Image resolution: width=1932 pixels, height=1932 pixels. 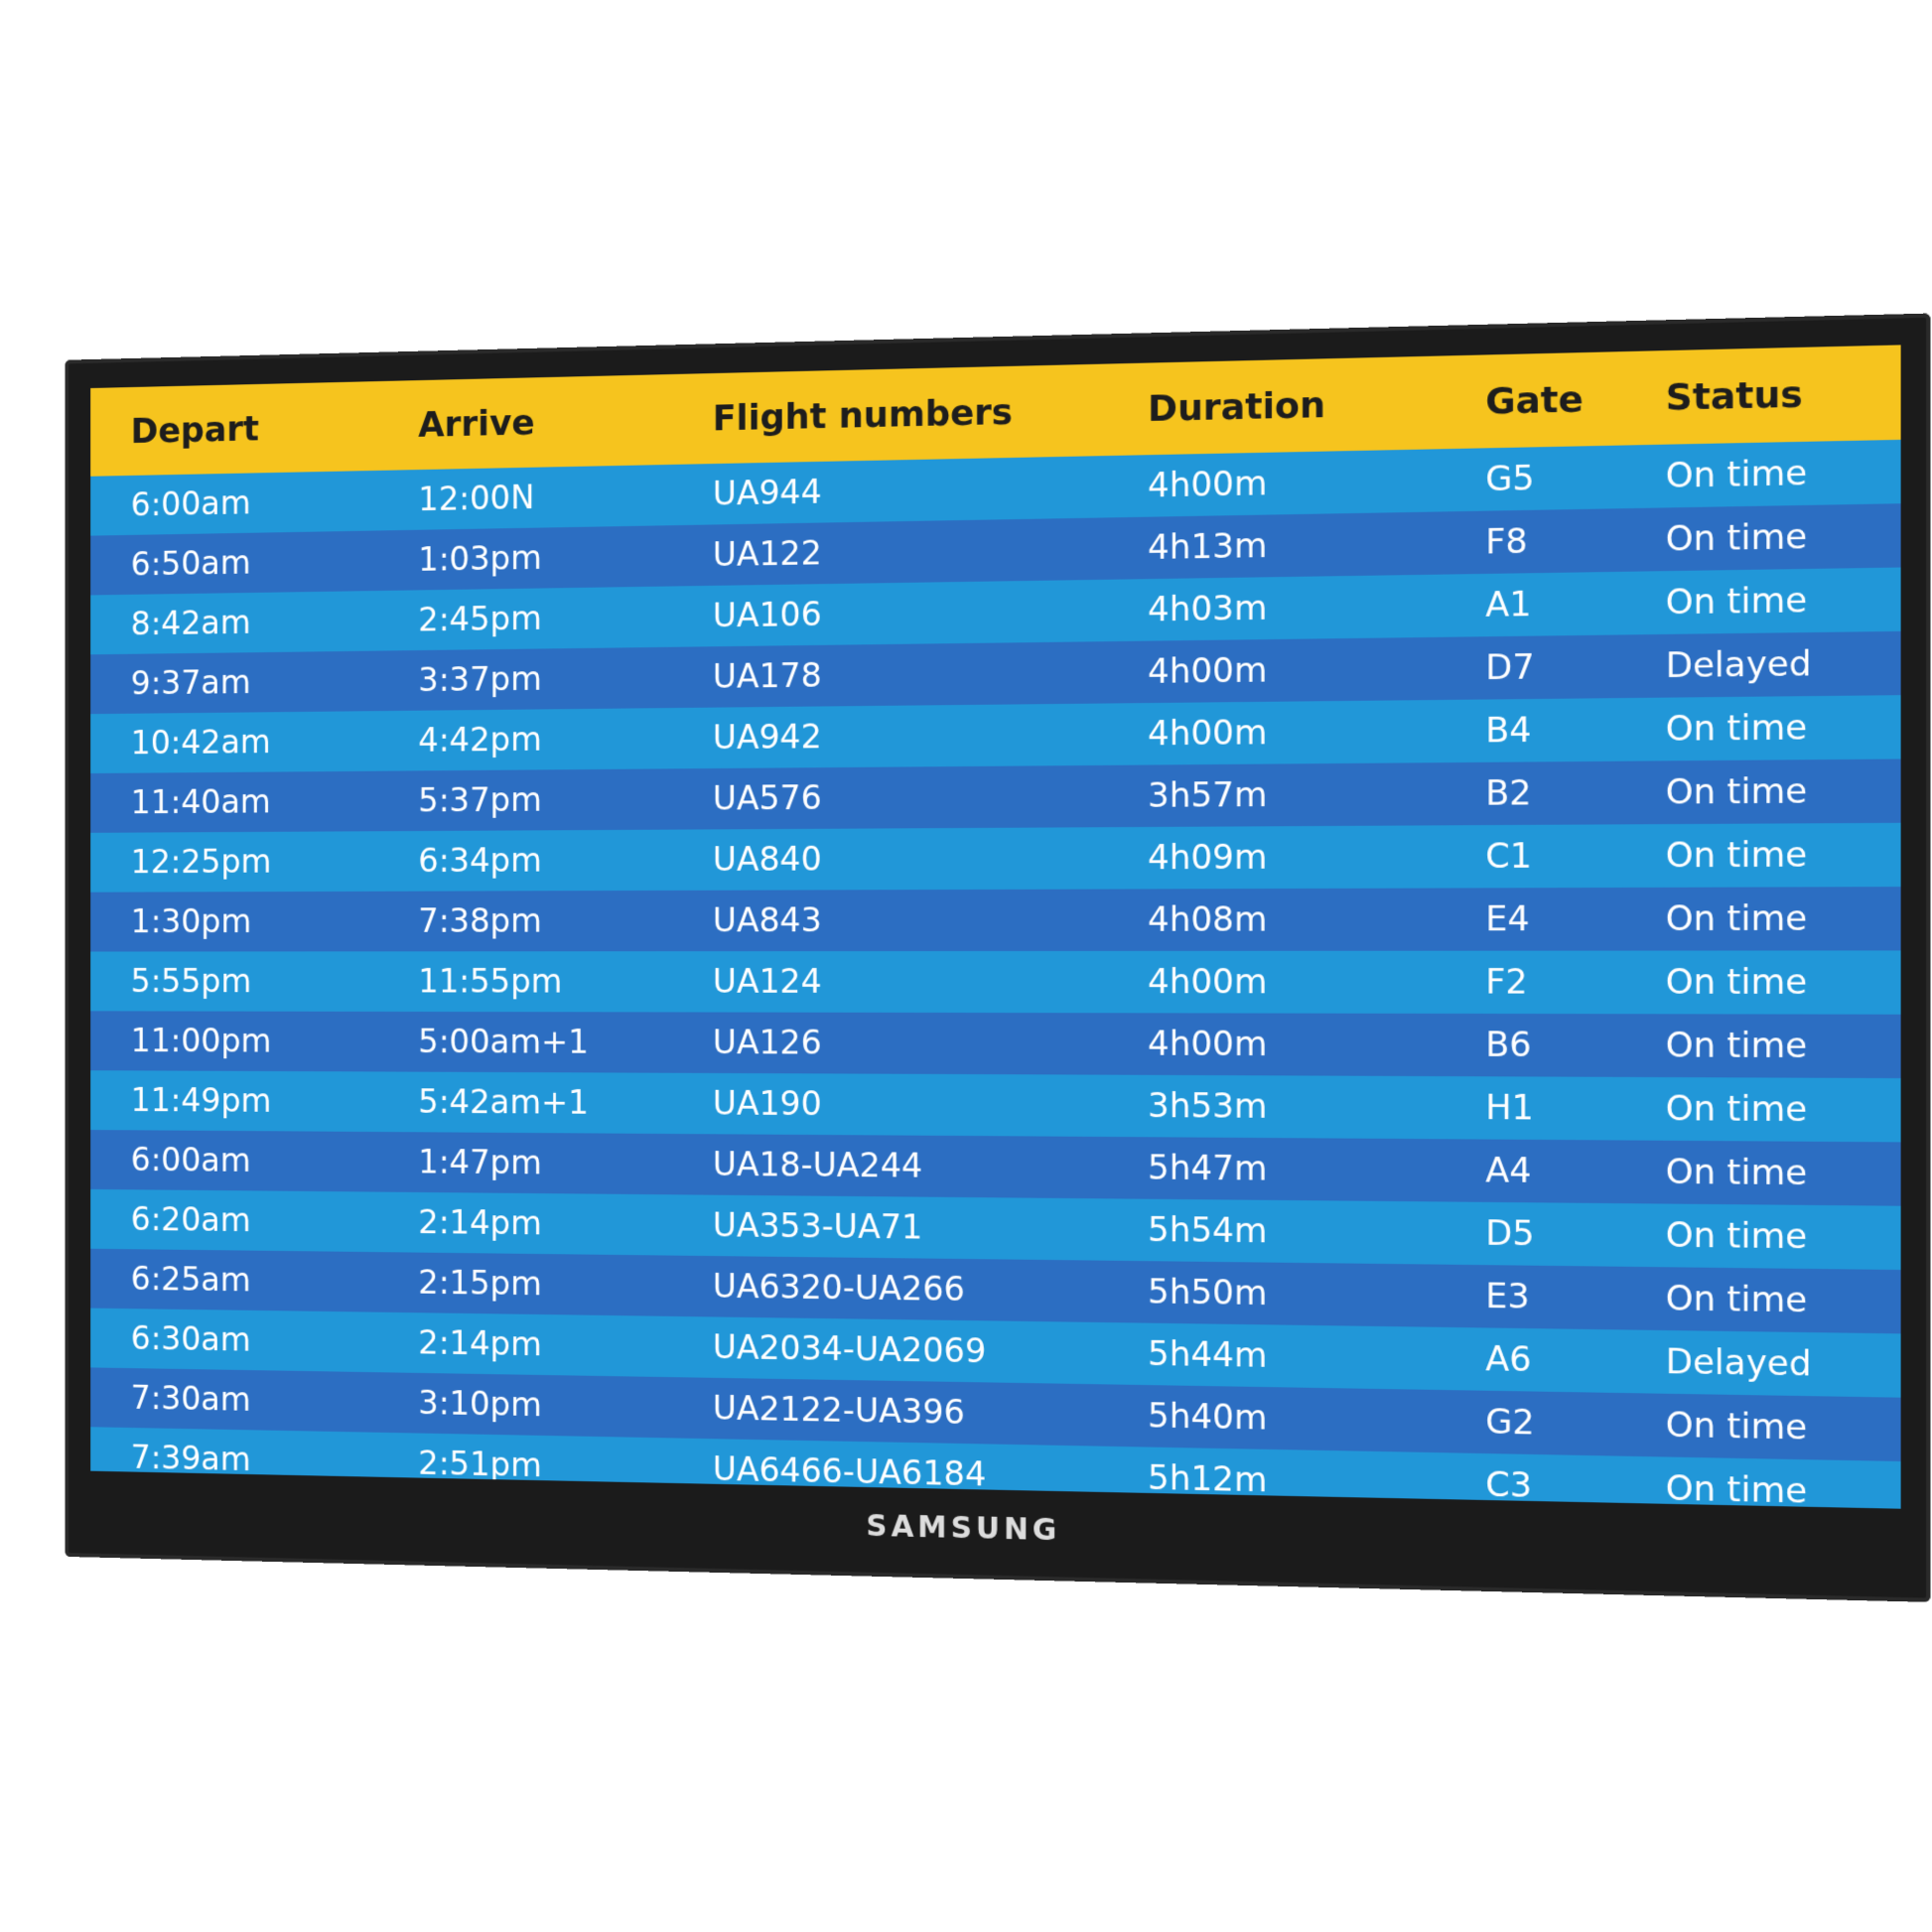 I want to click on cell: B2, so click(x=1509, y=793).